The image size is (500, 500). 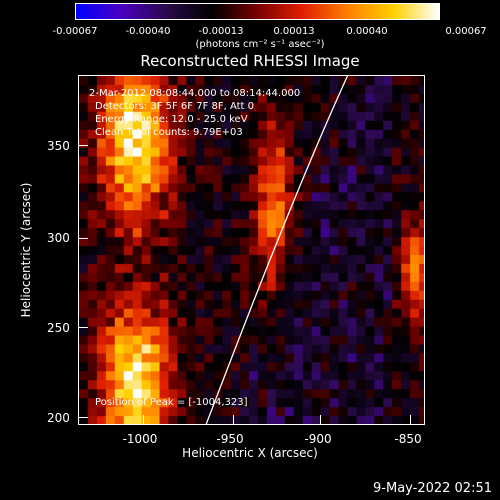 What do you see at coordinates (58, 328) in the screenshot?
I see `y-tick-label: 250` at bounding box center [58, 328].